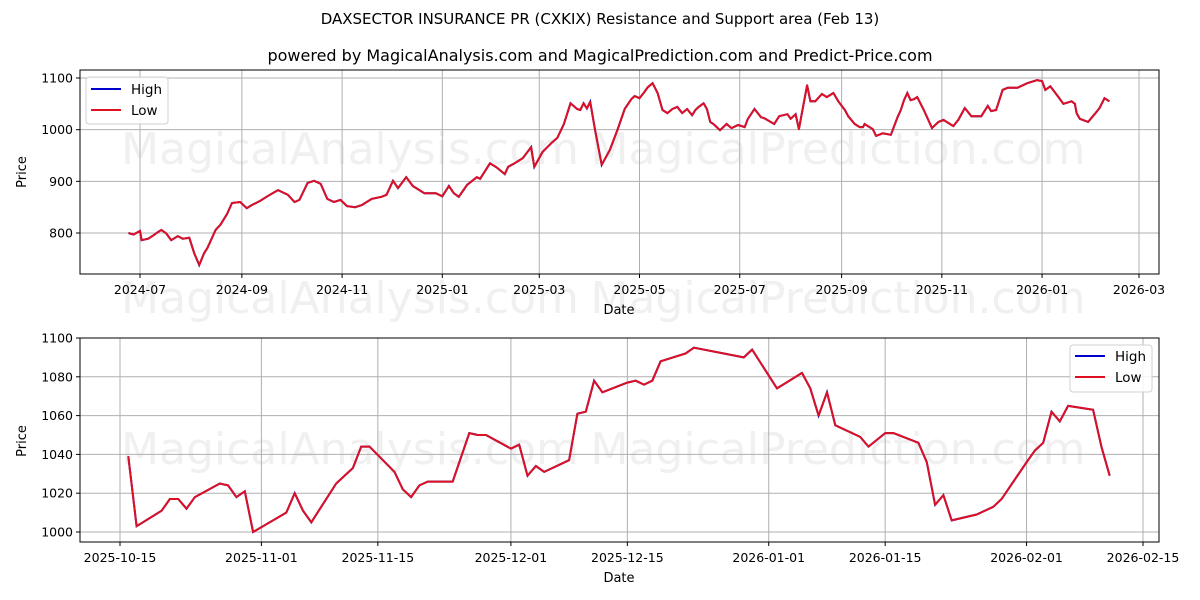 The height and width of the screenshot is (600, 1200). I want to click on legend-high-label: High, so click(146, 90).